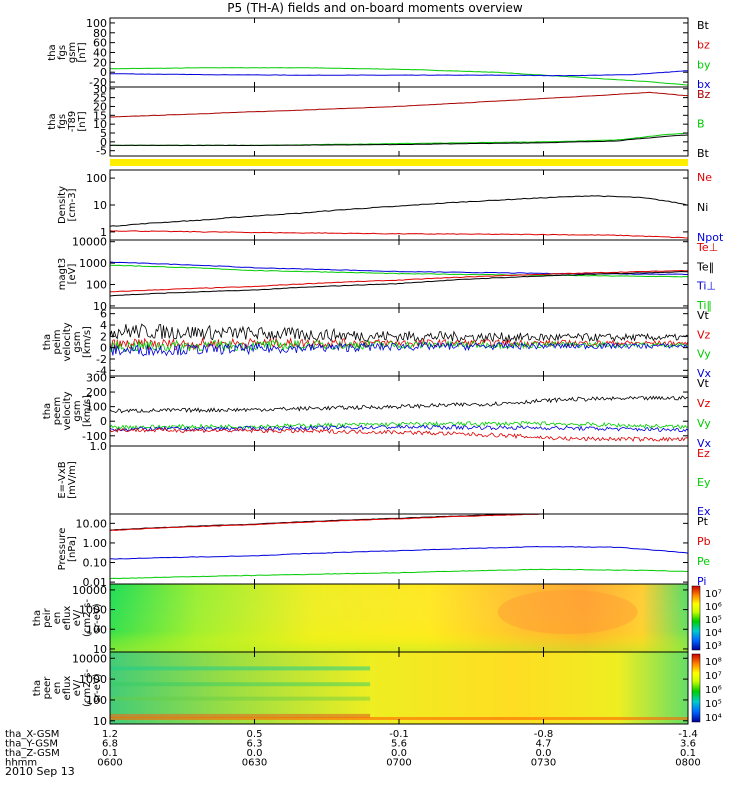  What do you see at coordinates (704, 511) in the screenshot?
I see `legend-entry: Ex` at bounding box center [704, 511].